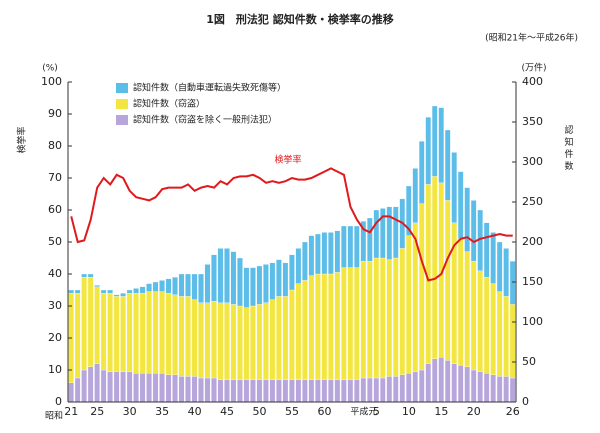  Describe the element at coordinates (71, 411) in the screenshot. I see `x-tick-label: 21` at that location.